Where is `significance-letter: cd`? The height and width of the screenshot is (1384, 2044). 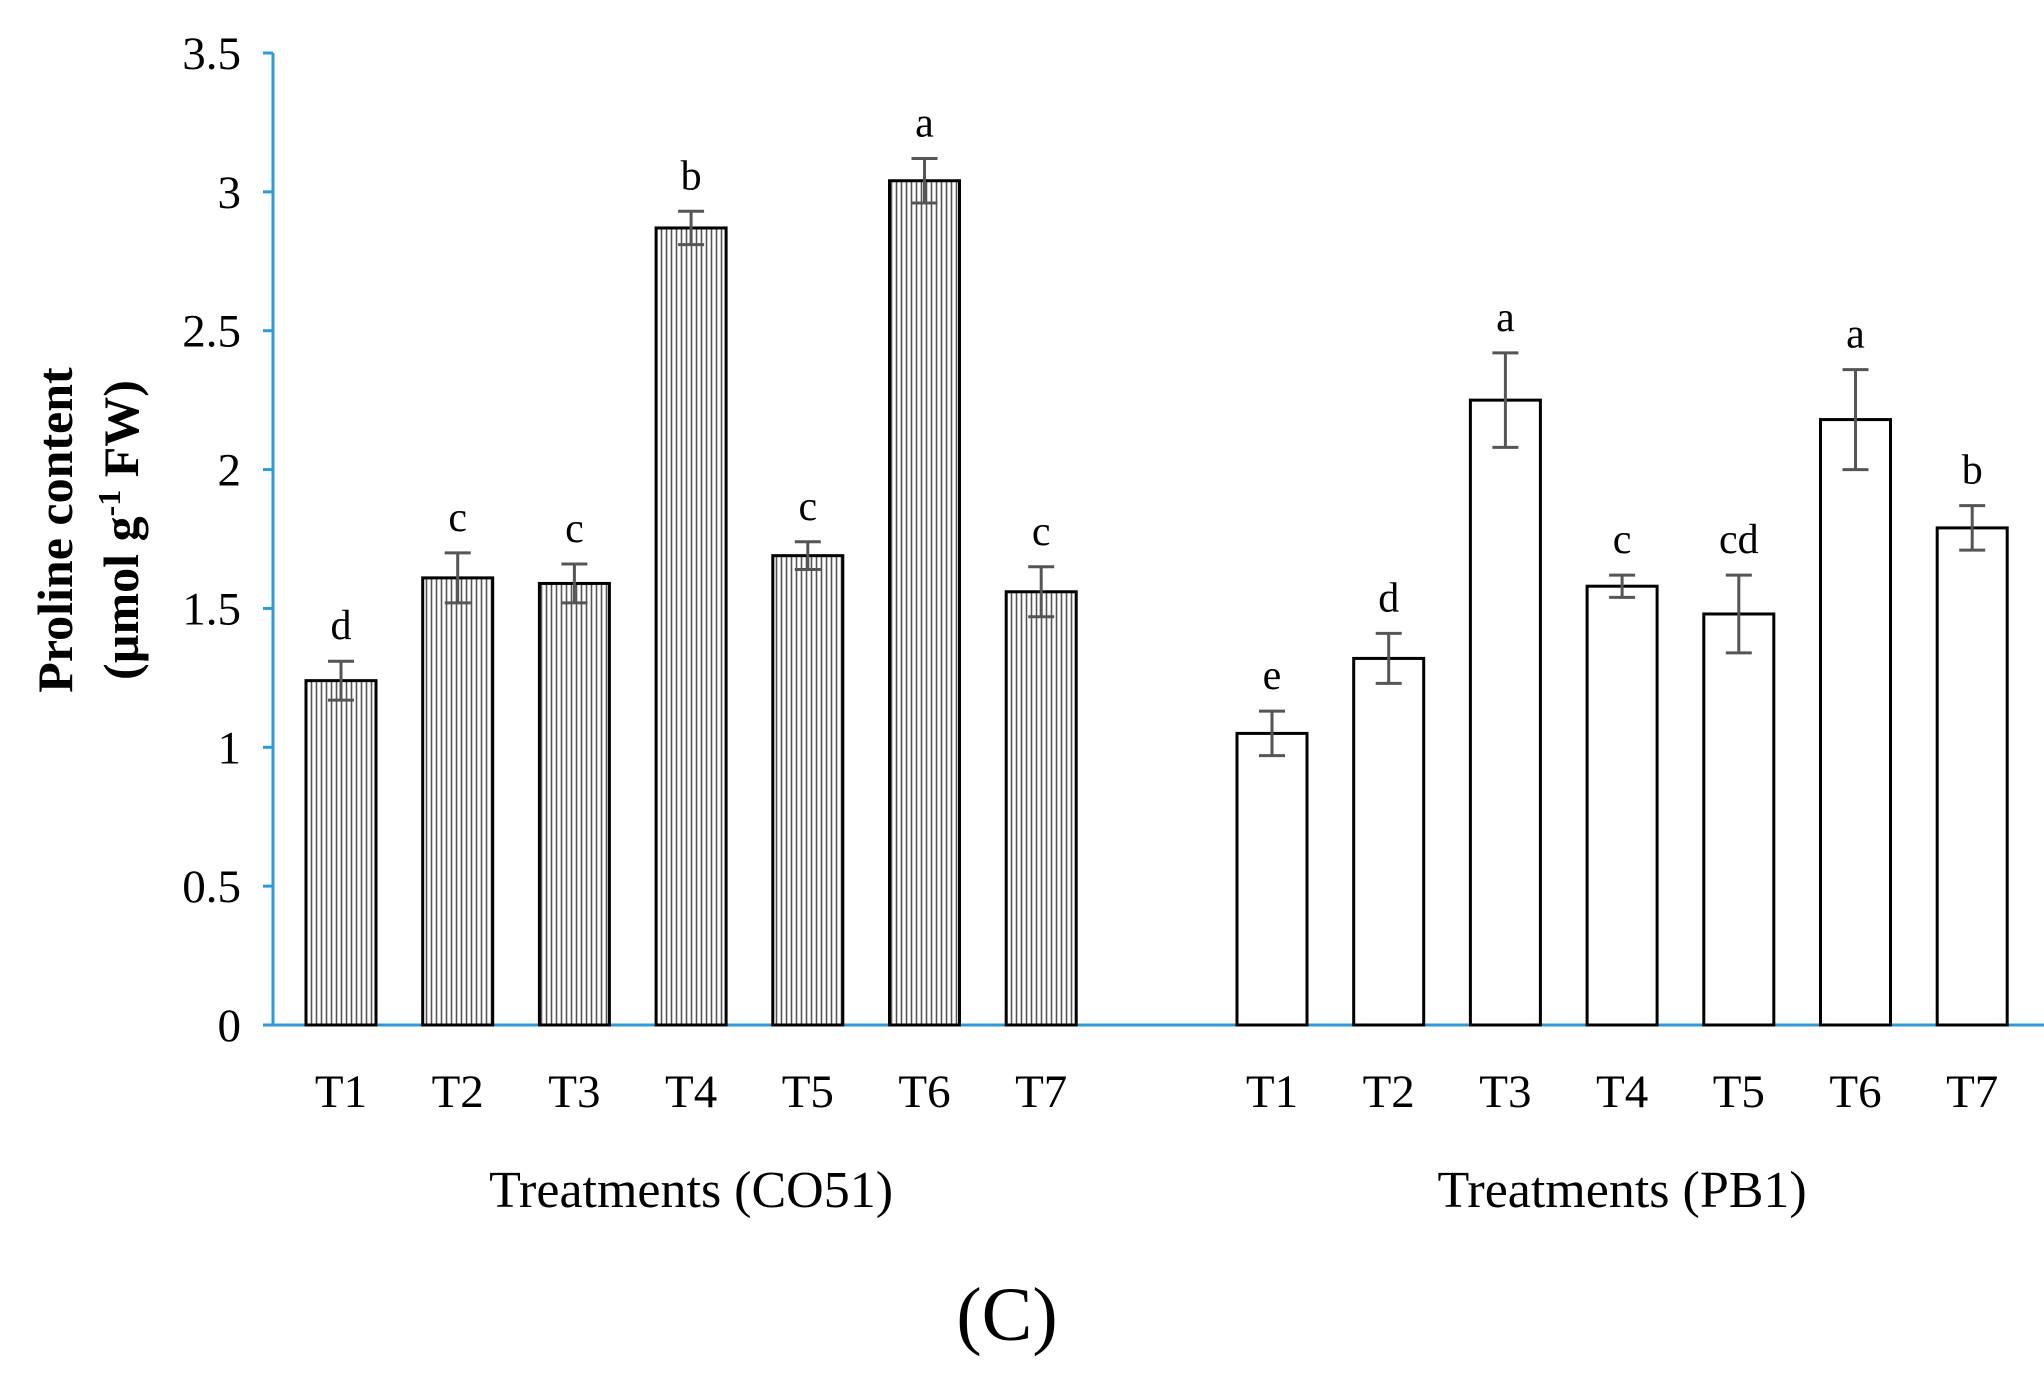 significance-letter: cd is located at coordinates (1739, 540).